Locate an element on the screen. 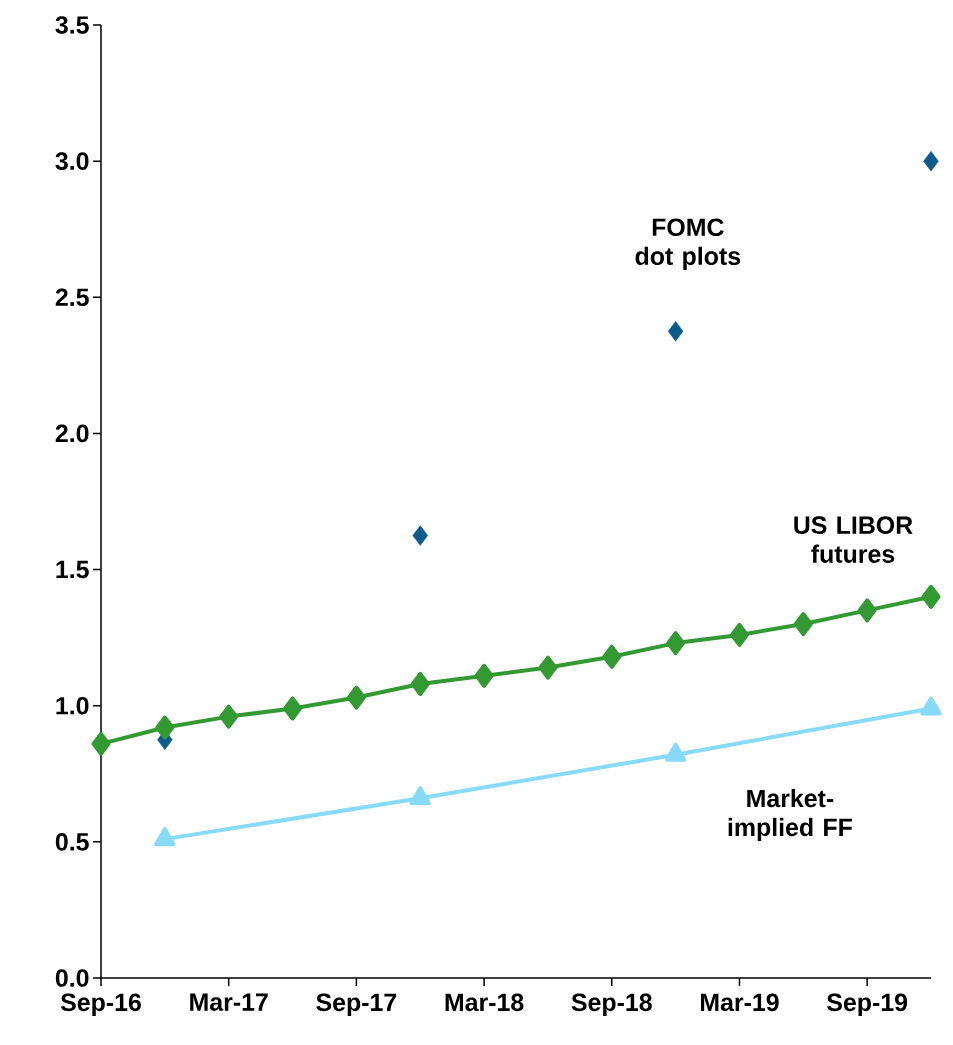 The width and height of the screenshot is (953, 1045). y-tick-label: 3.5 is located at coordinates (72, 25).